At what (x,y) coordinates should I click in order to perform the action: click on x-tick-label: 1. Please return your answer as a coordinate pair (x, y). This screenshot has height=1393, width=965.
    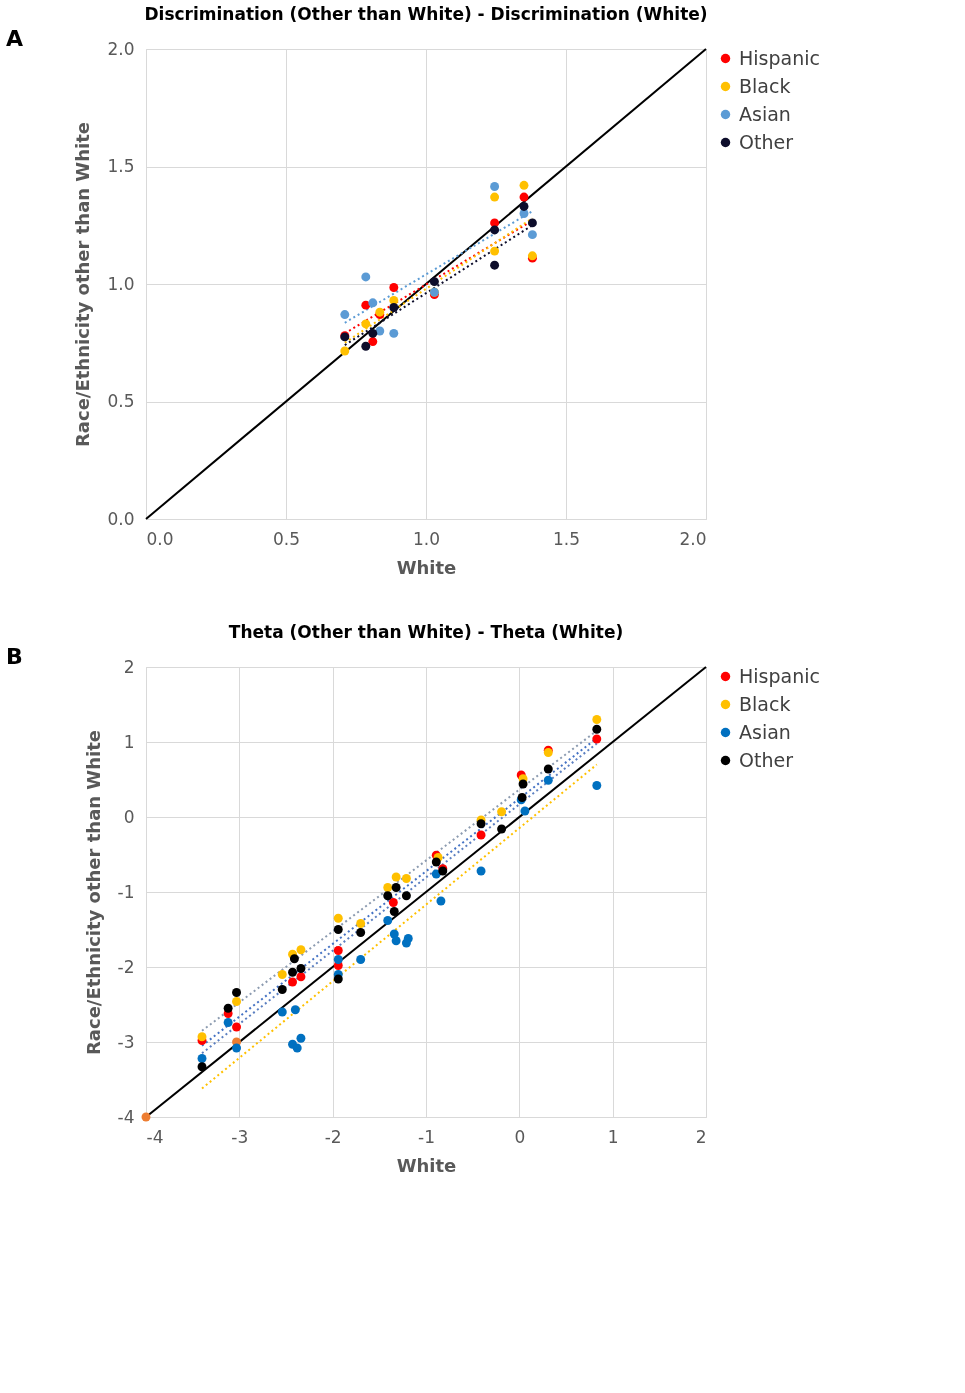
    Looking at the image, I should click on (613, 1136).